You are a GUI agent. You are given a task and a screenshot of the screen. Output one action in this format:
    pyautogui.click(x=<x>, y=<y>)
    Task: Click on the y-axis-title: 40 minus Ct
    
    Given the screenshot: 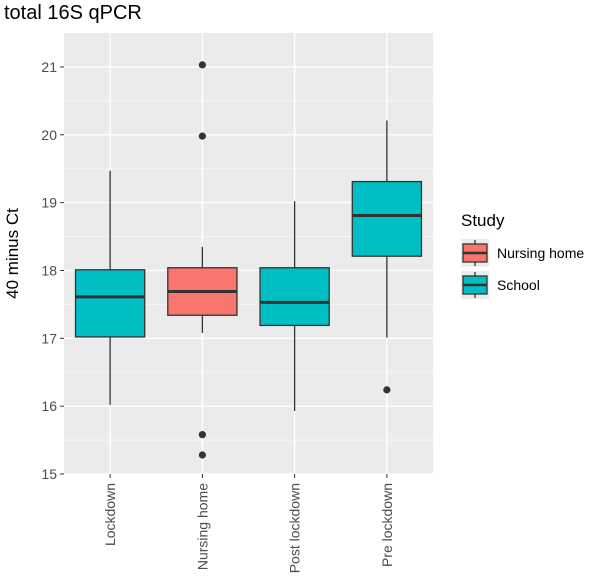 What is the action you would take?
    pyautogui.click(x=12, y=253)
    